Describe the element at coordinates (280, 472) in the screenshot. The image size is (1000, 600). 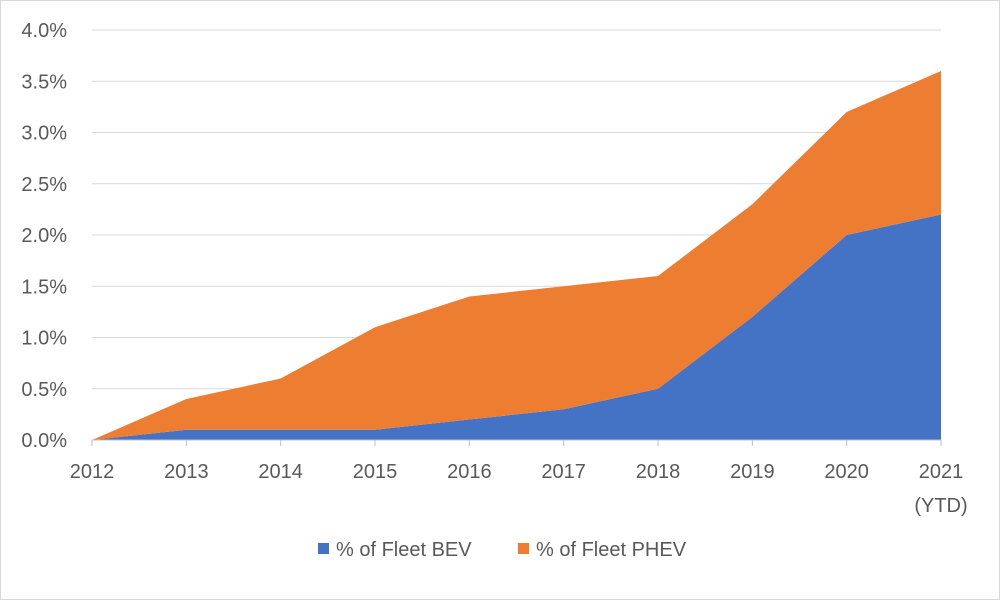
I see `x-tick-label: 2014` at that location.